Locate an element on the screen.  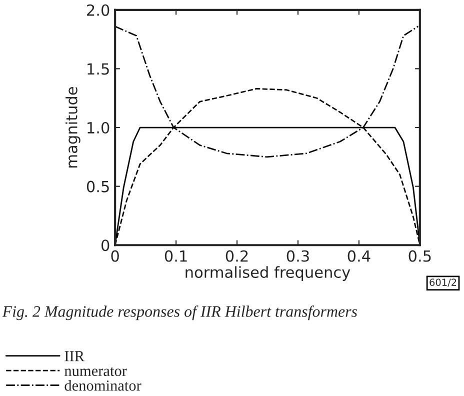
x-tick-label: 0.3 is located at coordinates (297, 256).